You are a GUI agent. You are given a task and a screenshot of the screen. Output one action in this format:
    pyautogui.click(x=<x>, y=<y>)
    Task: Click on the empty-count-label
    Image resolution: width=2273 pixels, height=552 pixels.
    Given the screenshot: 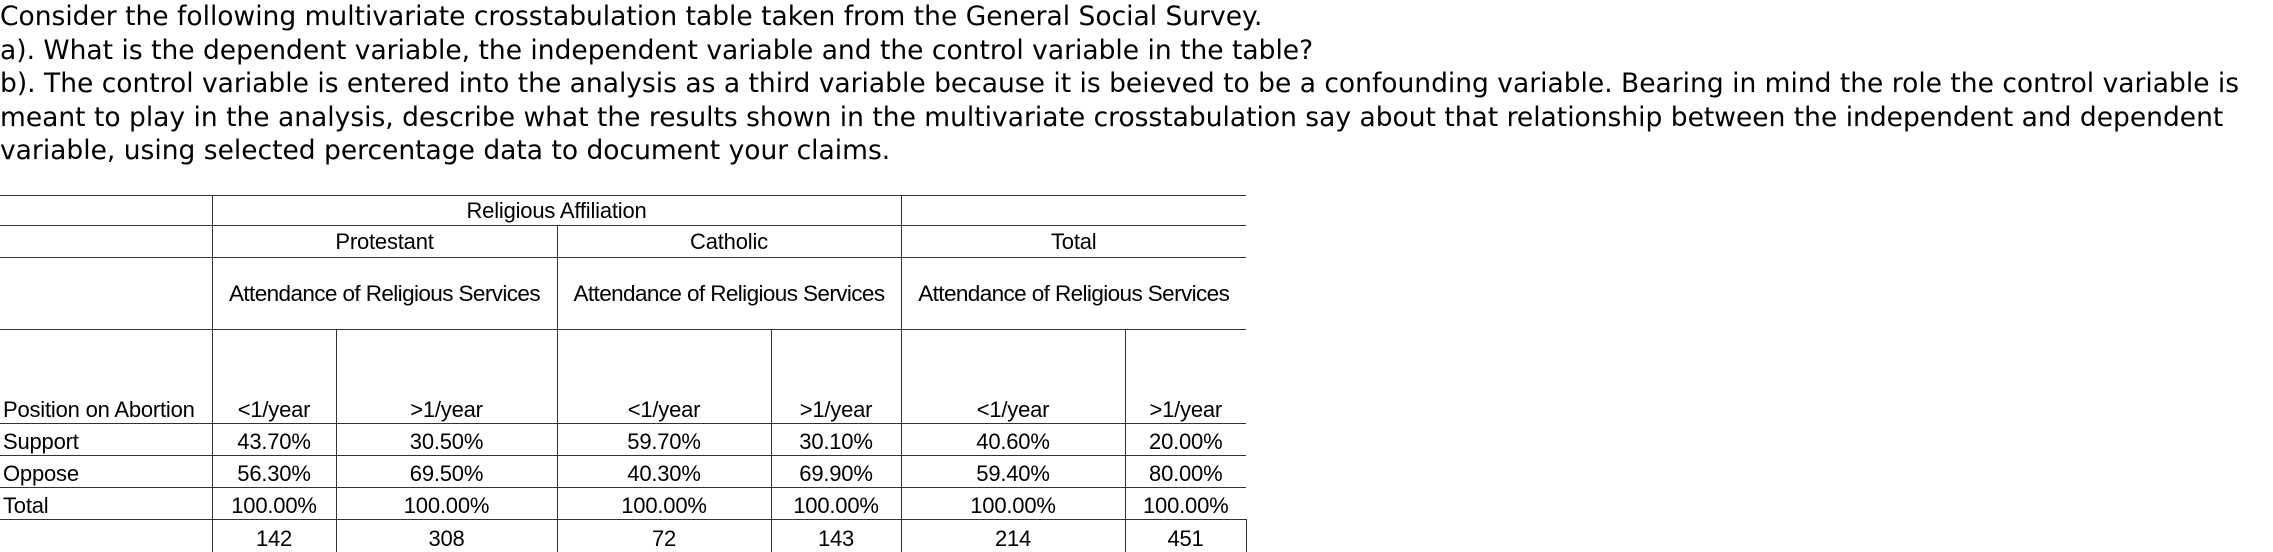 What is the action you would take?
    pyautogui.click(x=106, y=535)
    